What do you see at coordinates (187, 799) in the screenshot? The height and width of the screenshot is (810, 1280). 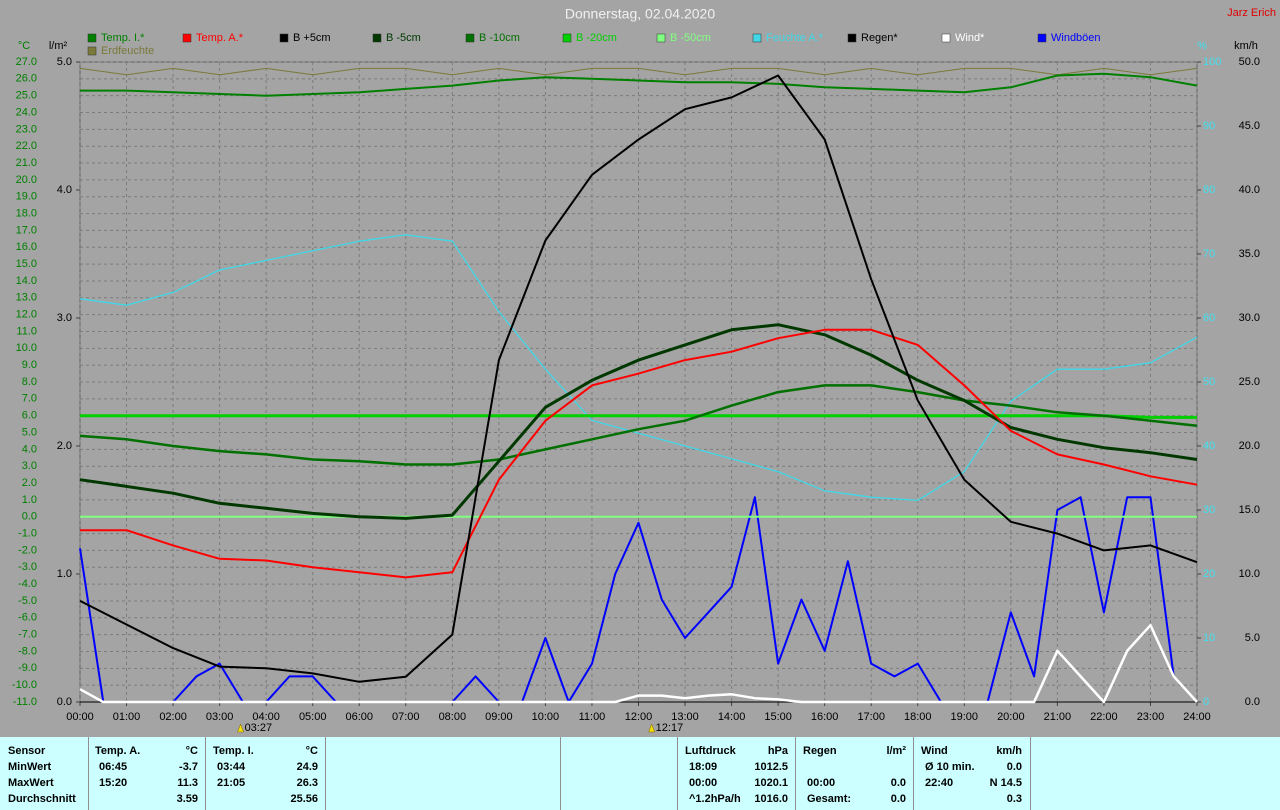 I see `stat-value: 3.59` at bounding box center [187, 799].